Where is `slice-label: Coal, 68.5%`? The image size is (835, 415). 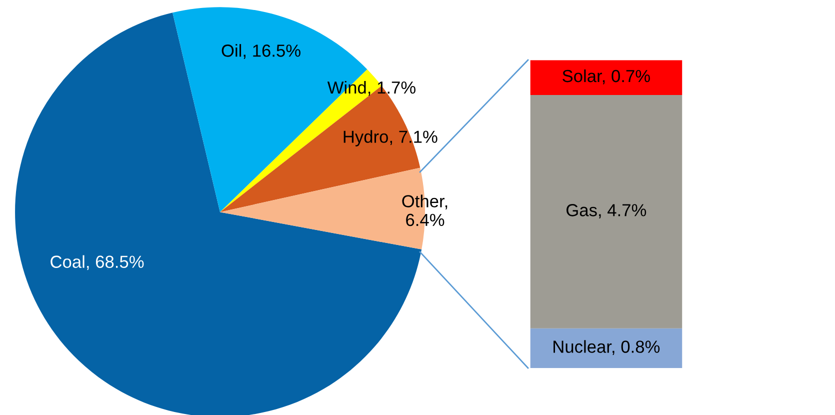
slice-label: Coal, 68.5% is located at coordinates (97, 262).